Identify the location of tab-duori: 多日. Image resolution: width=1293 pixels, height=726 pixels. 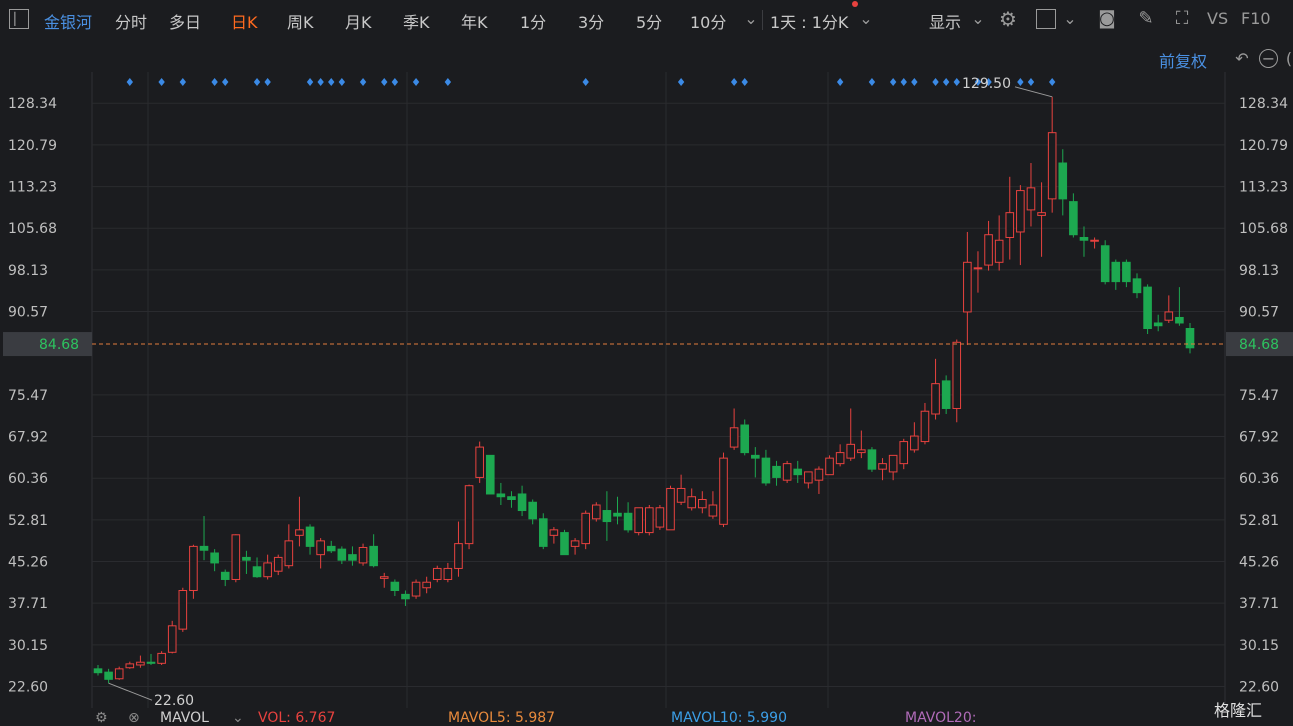
(185, 22).